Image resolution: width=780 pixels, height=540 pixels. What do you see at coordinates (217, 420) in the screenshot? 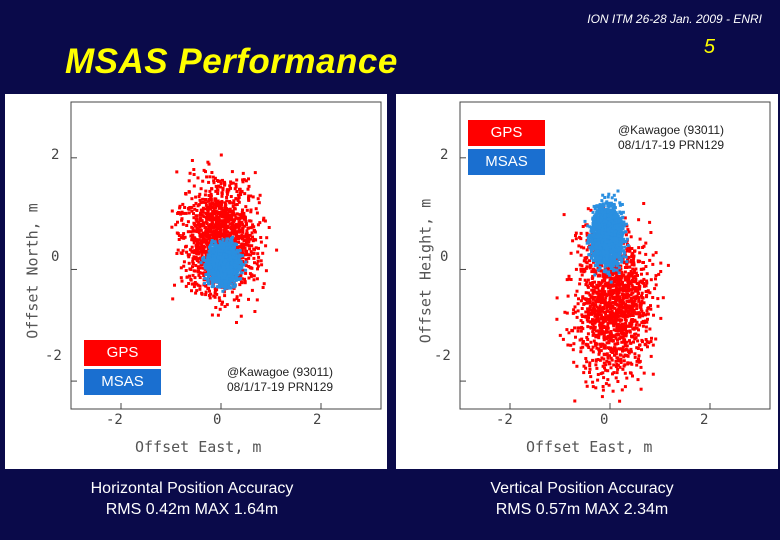
I see `x-tick-label: 0` at bounding box center [217, 420].